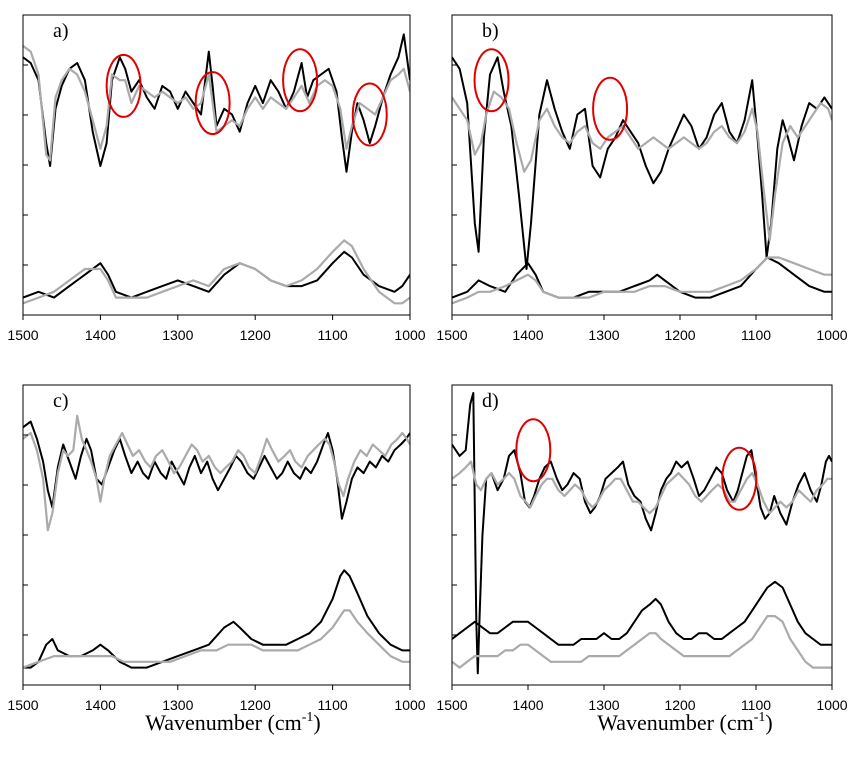 Image resolution: width=853 pixels, height=762 pixels. What do you see at coordinates (61, 31) in the screenshot?
I see `panel-label: a)` at bounding box center [61, 31].